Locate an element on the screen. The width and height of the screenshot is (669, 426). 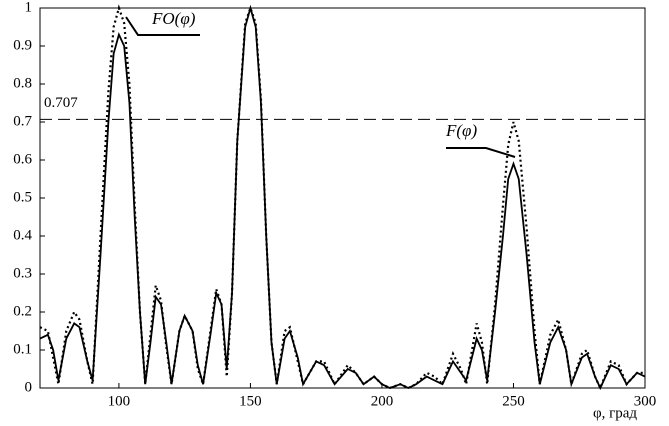
y-tick-label: 0.8 is located at coordinates (22, 83).